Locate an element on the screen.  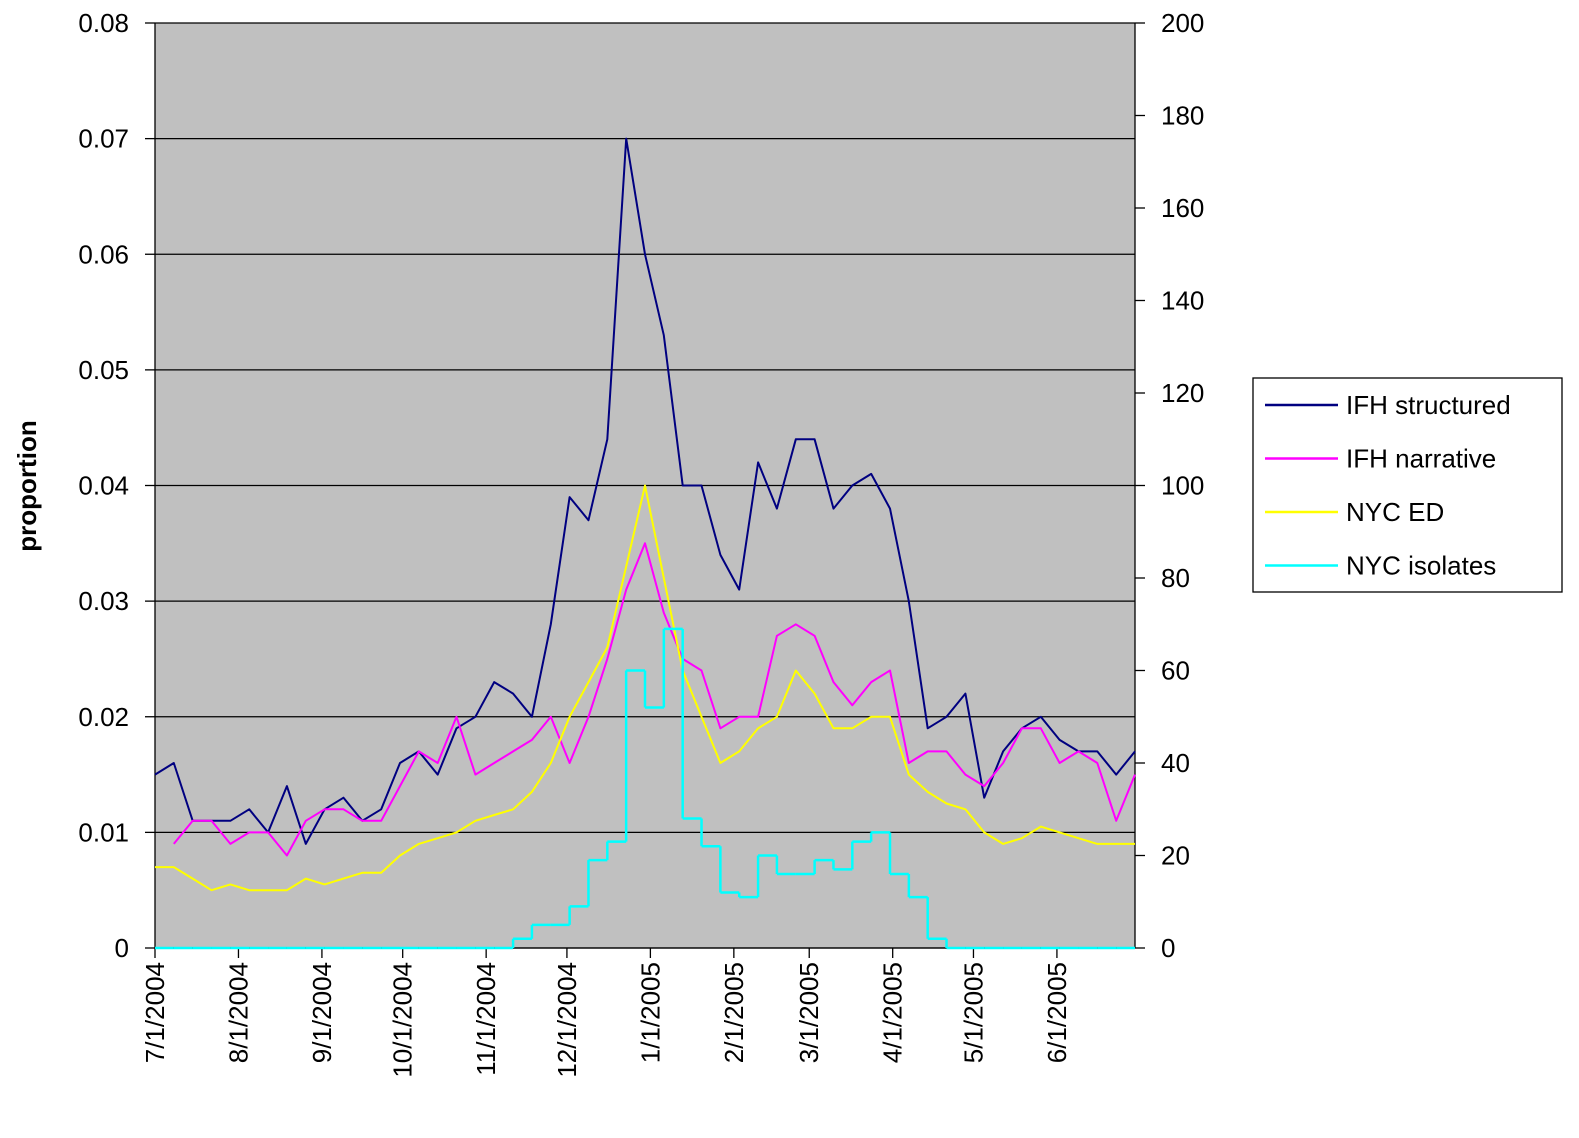
y-tick-label: 0 is located at coordinates (122, 948).